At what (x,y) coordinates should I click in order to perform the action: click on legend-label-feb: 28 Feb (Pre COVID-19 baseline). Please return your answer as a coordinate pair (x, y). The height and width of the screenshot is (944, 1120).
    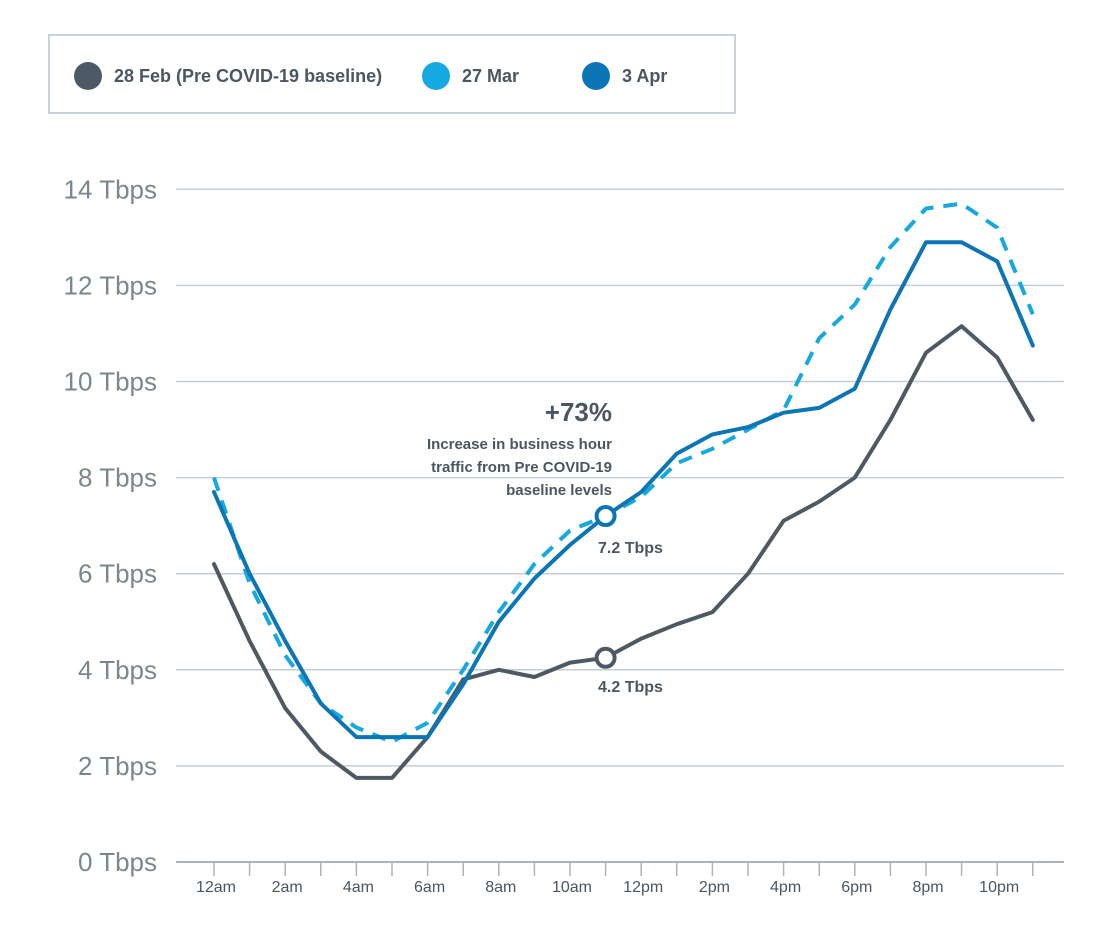
    Looking at the image, I should click on (248, 75).